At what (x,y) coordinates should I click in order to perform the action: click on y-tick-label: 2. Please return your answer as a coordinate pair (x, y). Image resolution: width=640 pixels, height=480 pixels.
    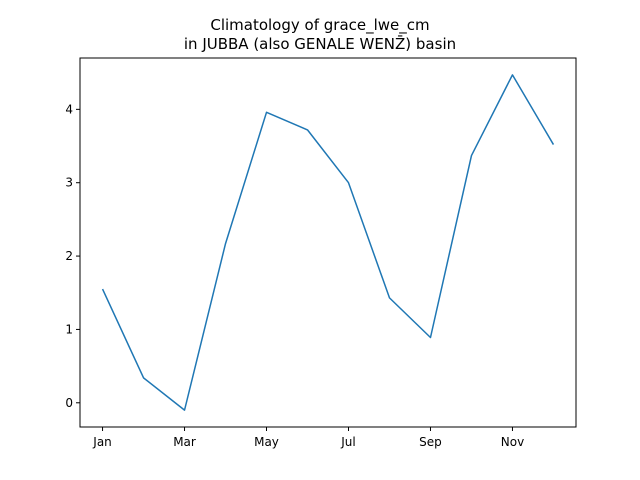
    Looking at the image, I should click on (69, 256).